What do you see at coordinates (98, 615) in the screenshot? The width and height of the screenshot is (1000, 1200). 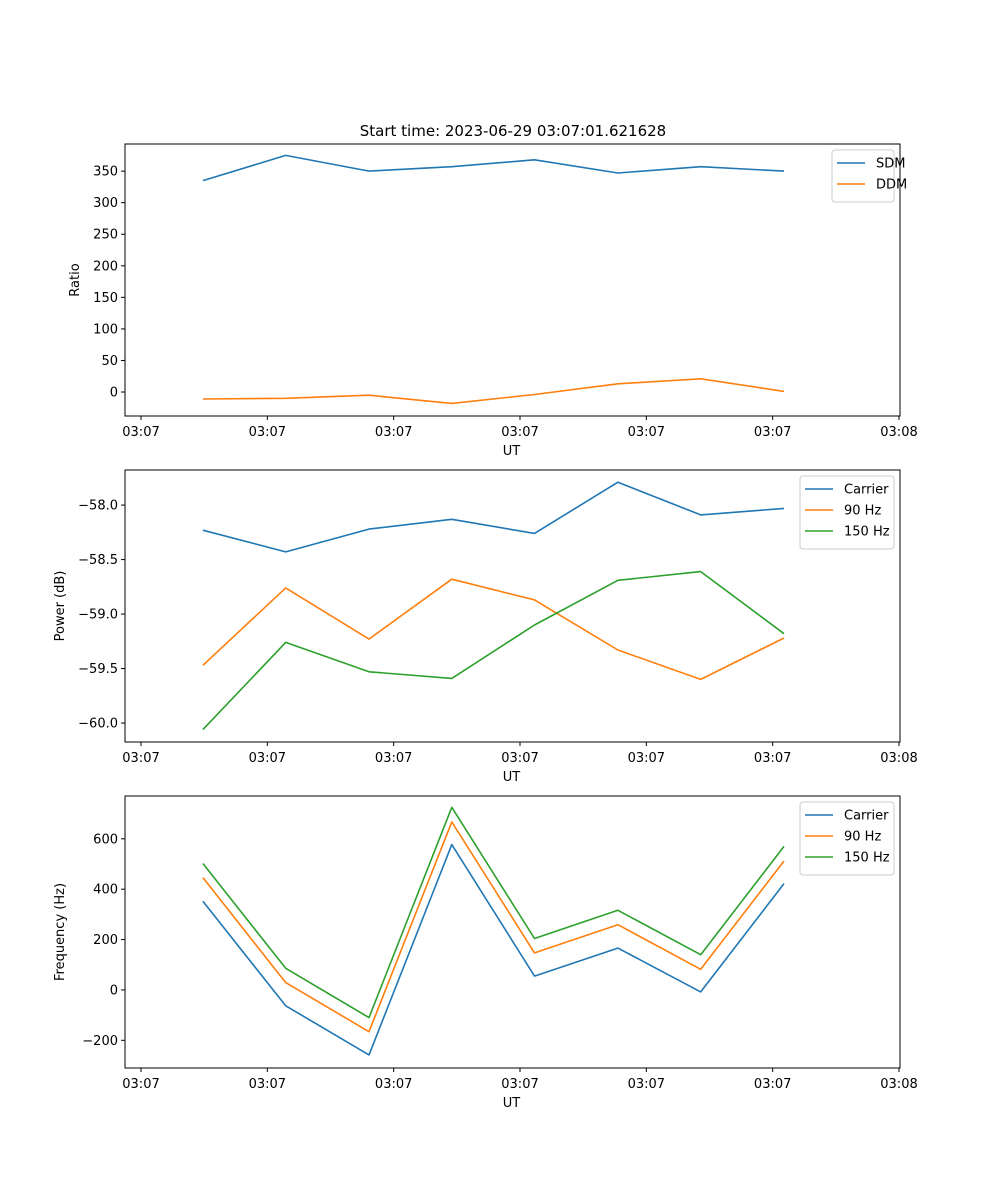 I see `y-tick-label: −59.0` at bounding box center [98, 615].